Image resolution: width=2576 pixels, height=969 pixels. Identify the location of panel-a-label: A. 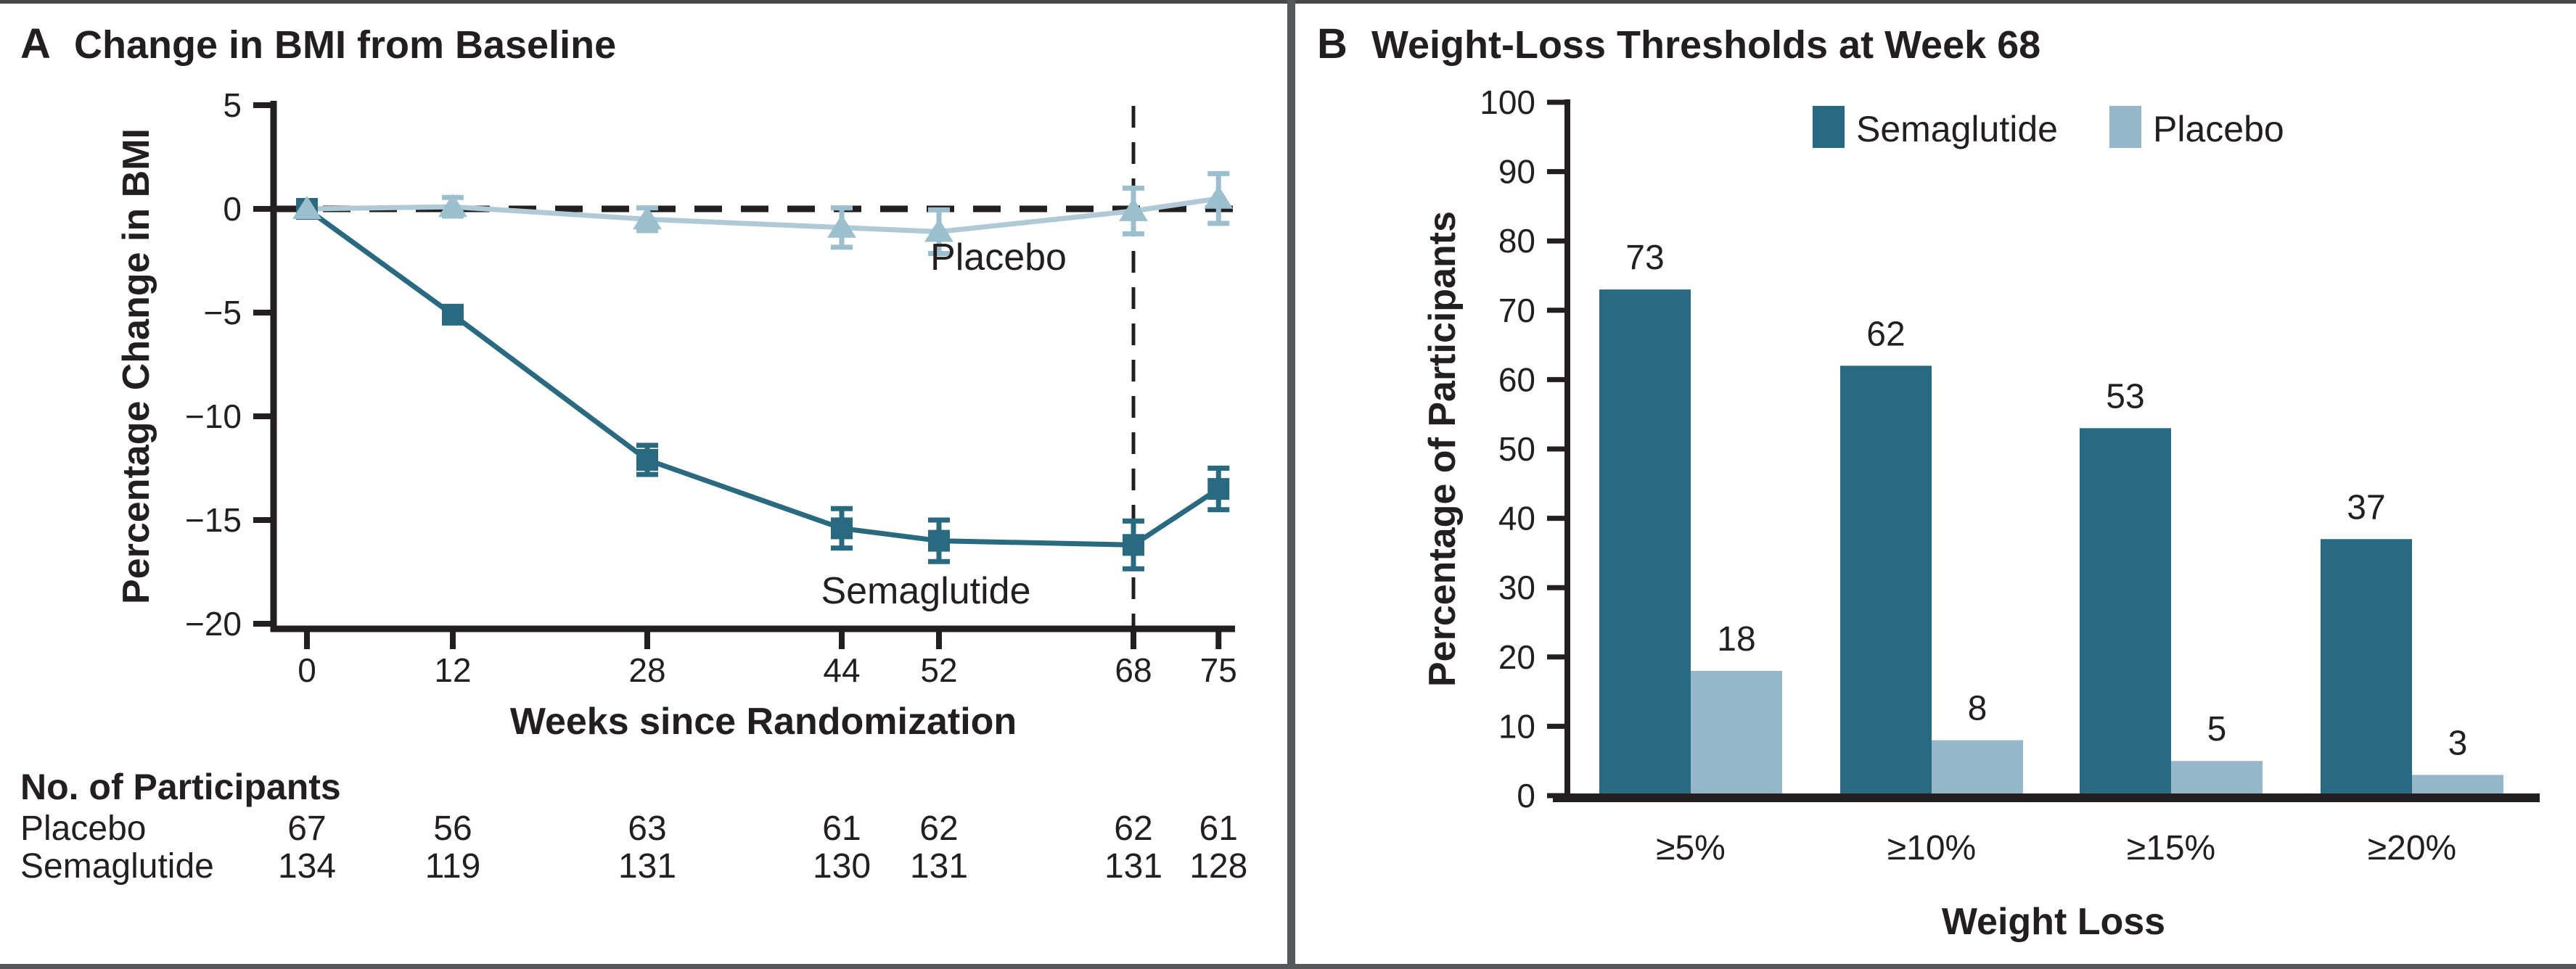
(35, 44).